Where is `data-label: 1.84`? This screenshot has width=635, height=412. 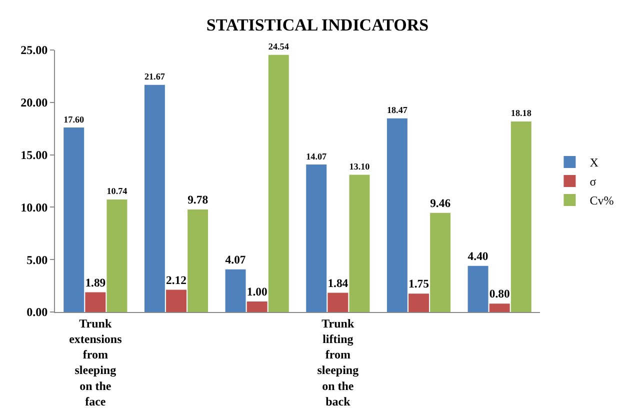
data-label: 1.84 is located at coordinates (338, 283).